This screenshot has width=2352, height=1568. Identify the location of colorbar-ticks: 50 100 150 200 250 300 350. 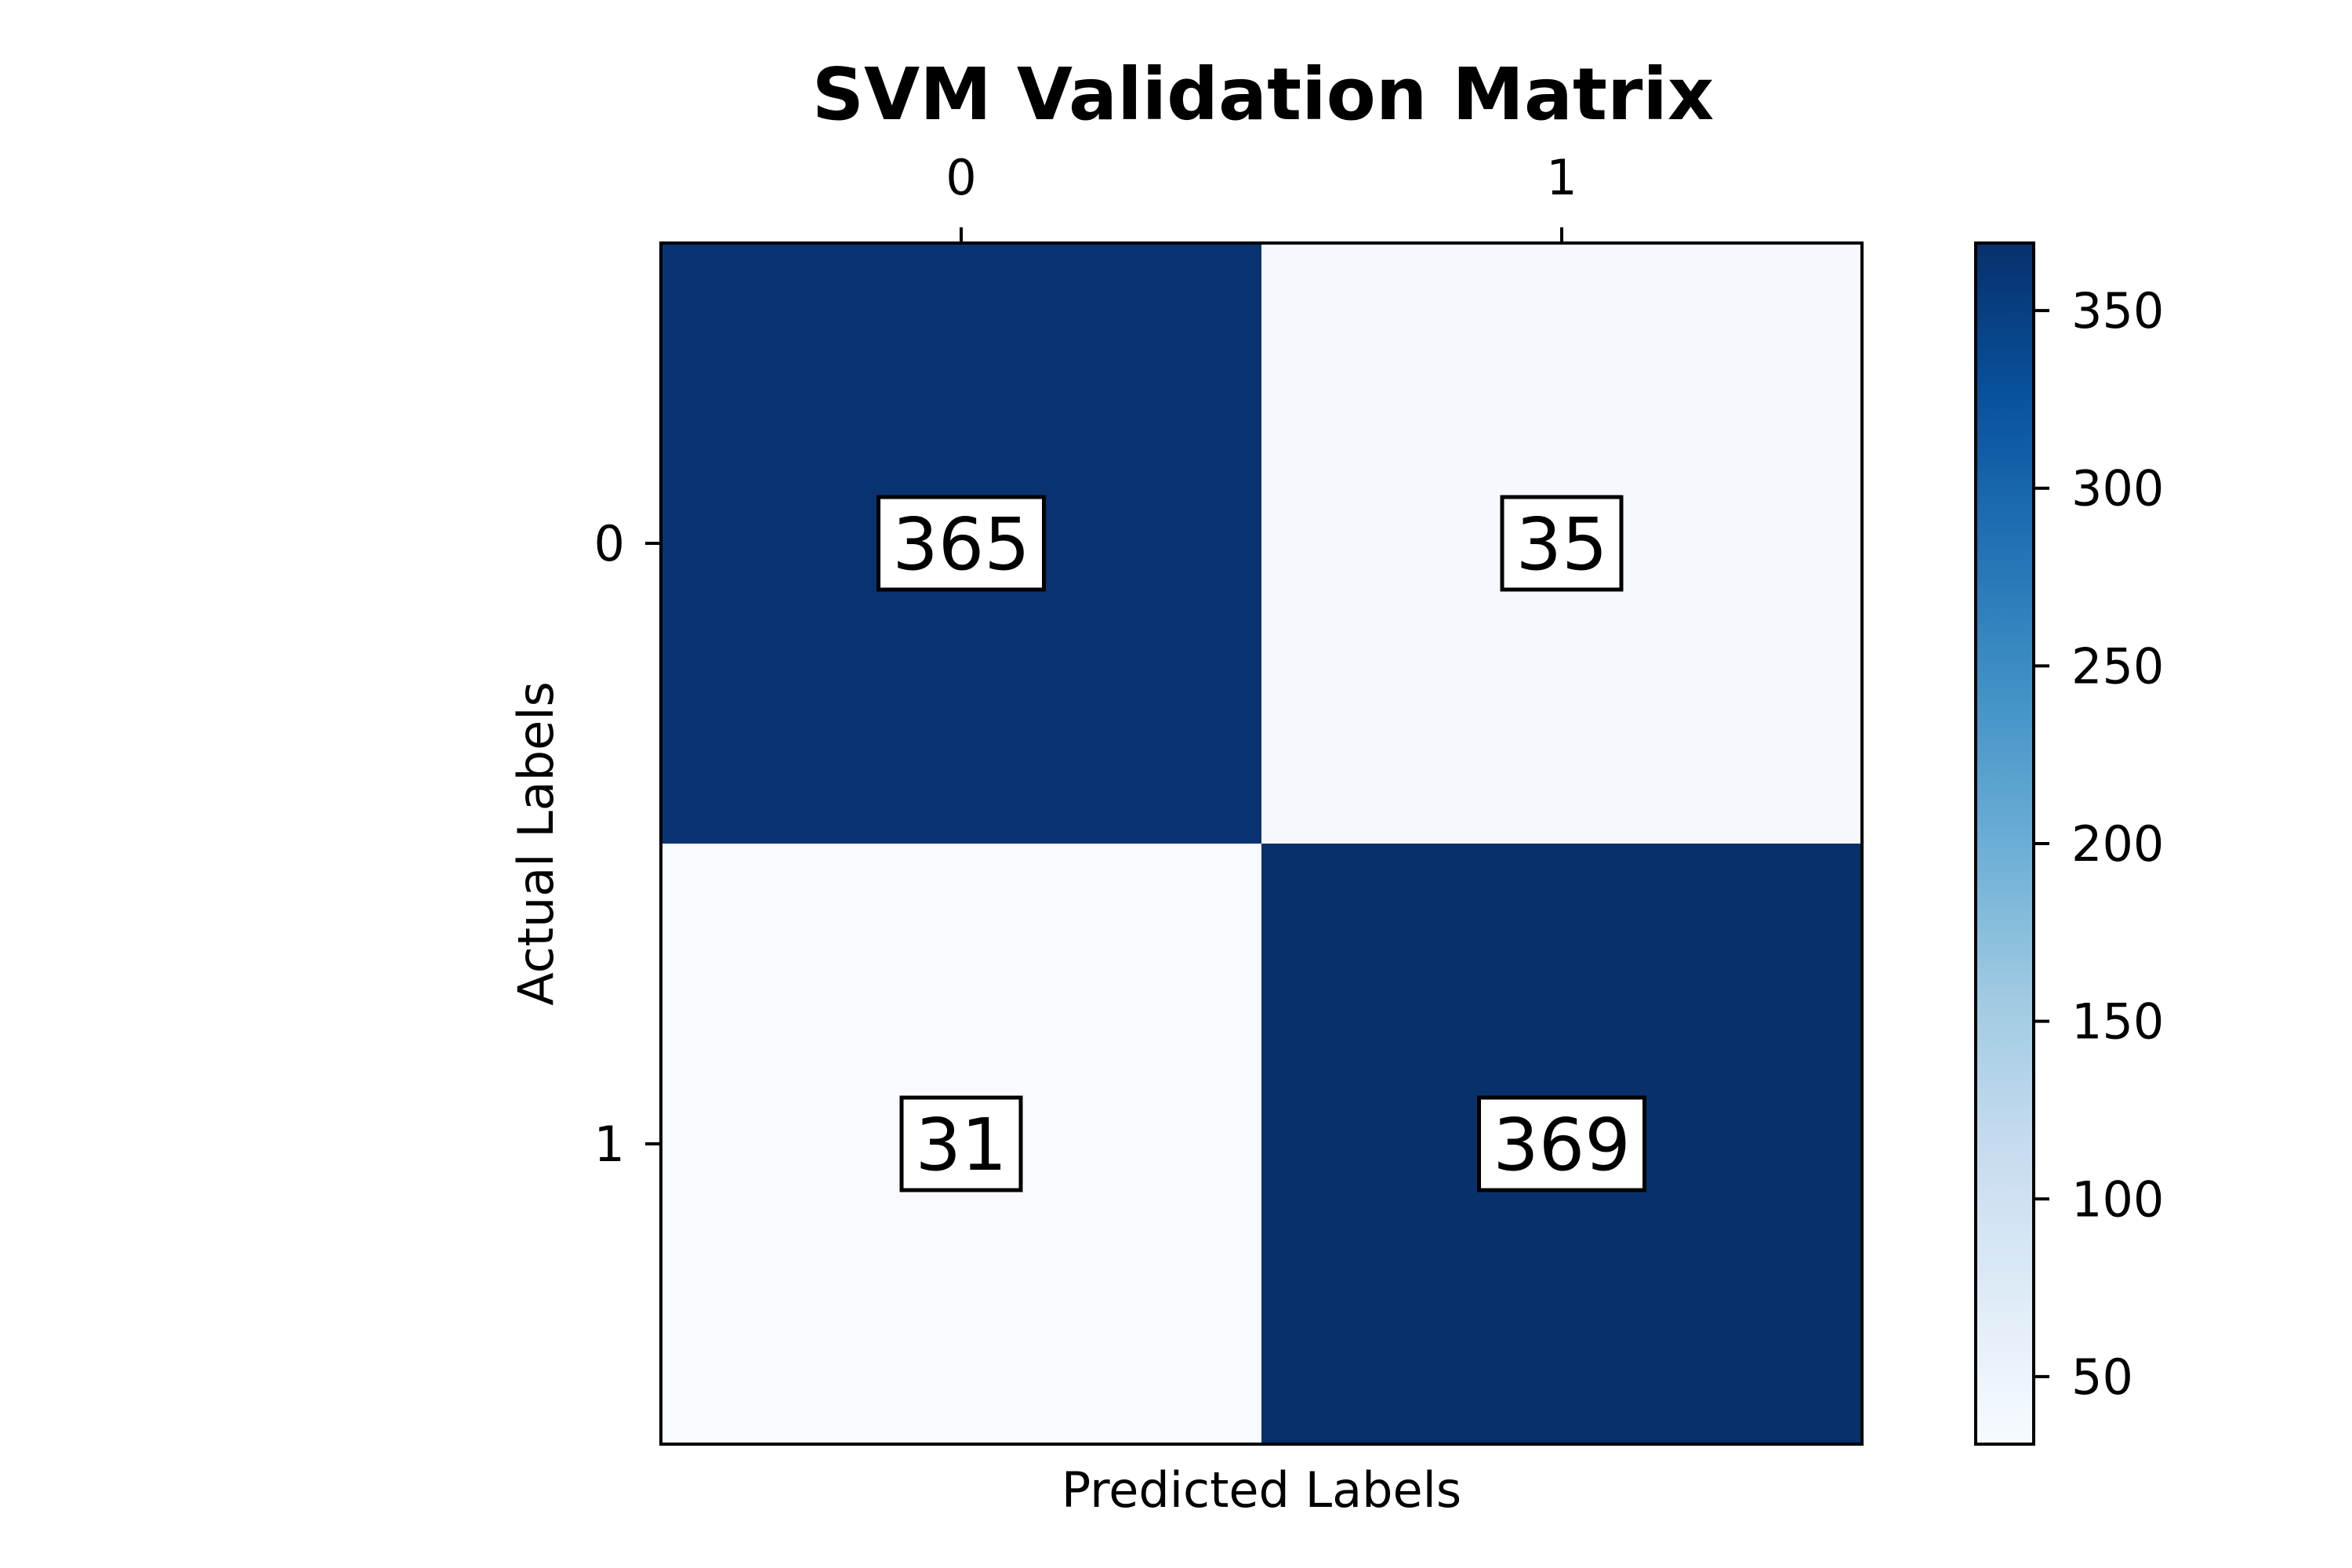
(2099, 844).